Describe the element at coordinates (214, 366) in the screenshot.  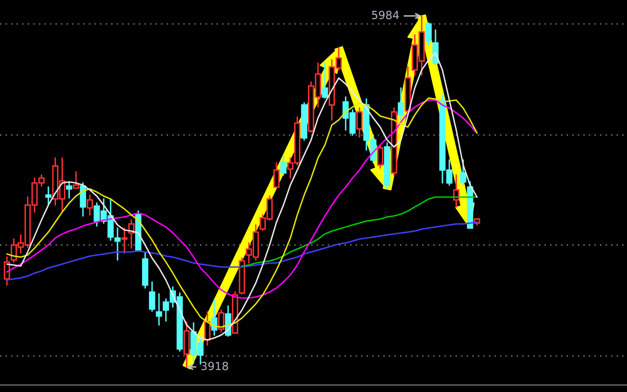
I see `annotation: 3918` at that location.